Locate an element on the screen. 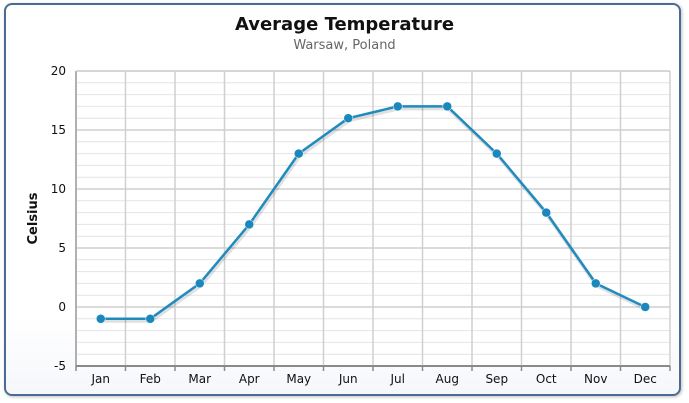 Image resolution: width=689 pixels, height=403 pixels. y-tick-label: 5 is located at coordinates (62, 248).